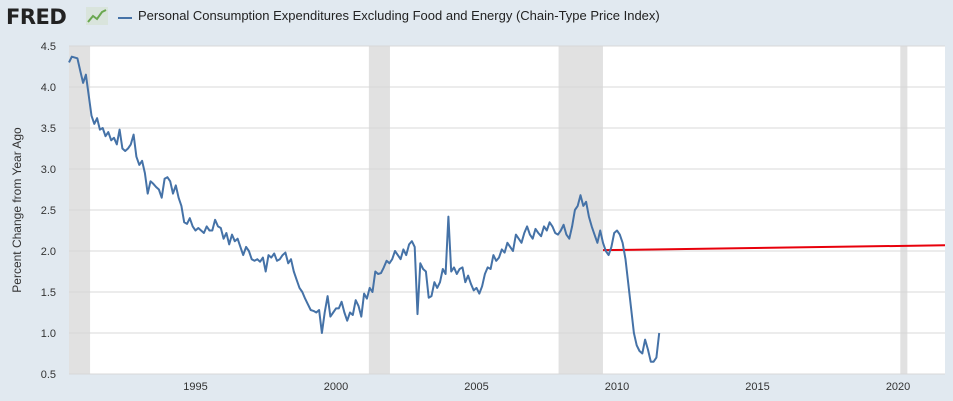  What do you see at coordinates (36, 17) in the screenshot?
I see `fred-logo: FRED` at bounding box center [36, 17].